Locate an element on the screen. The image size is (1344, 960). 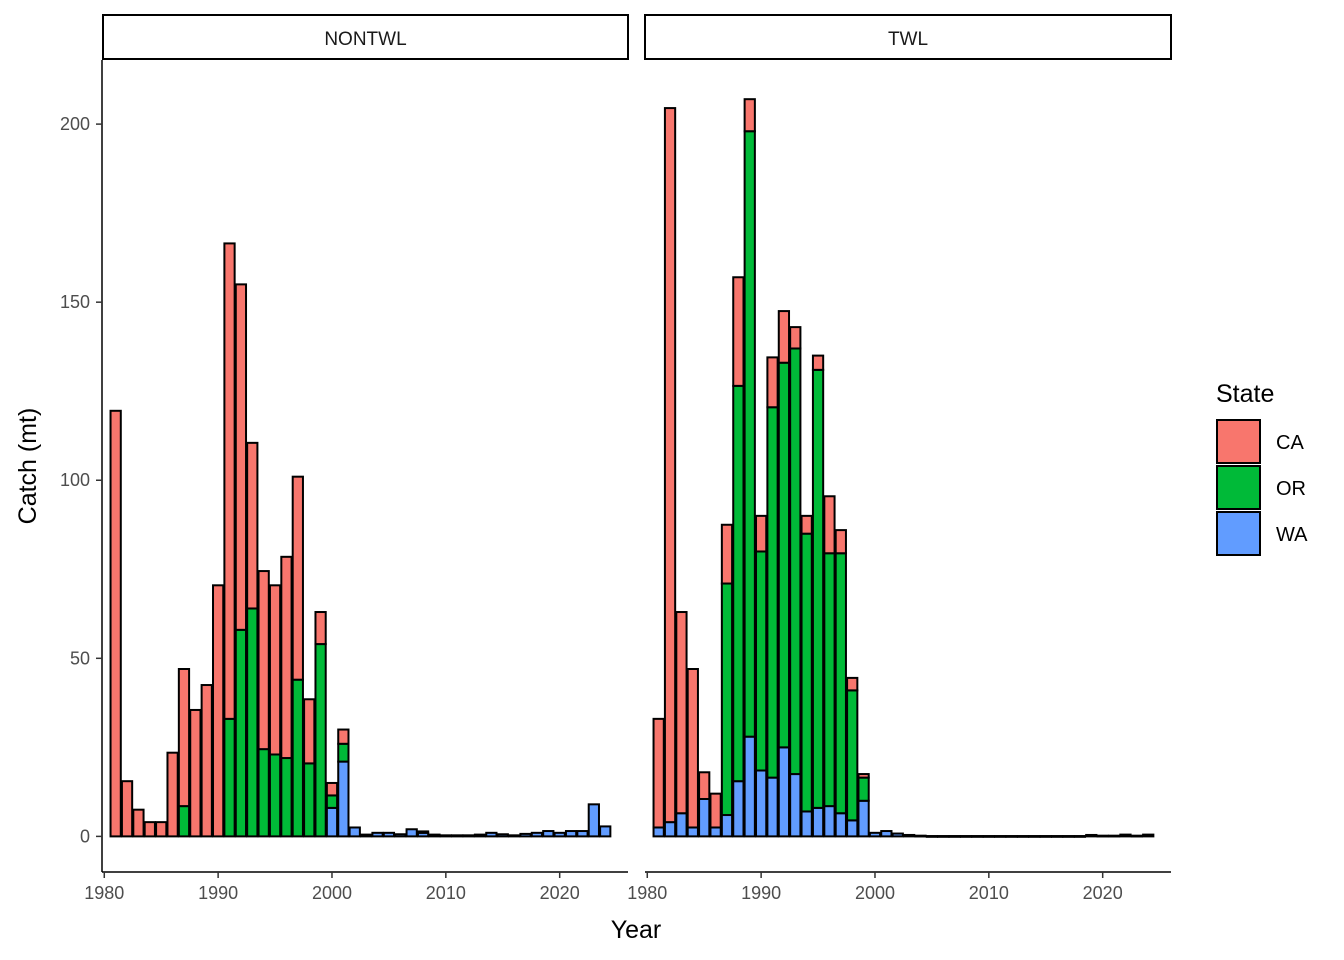
bar-nontwl-1990-ca is located at coordinates (218, 711).